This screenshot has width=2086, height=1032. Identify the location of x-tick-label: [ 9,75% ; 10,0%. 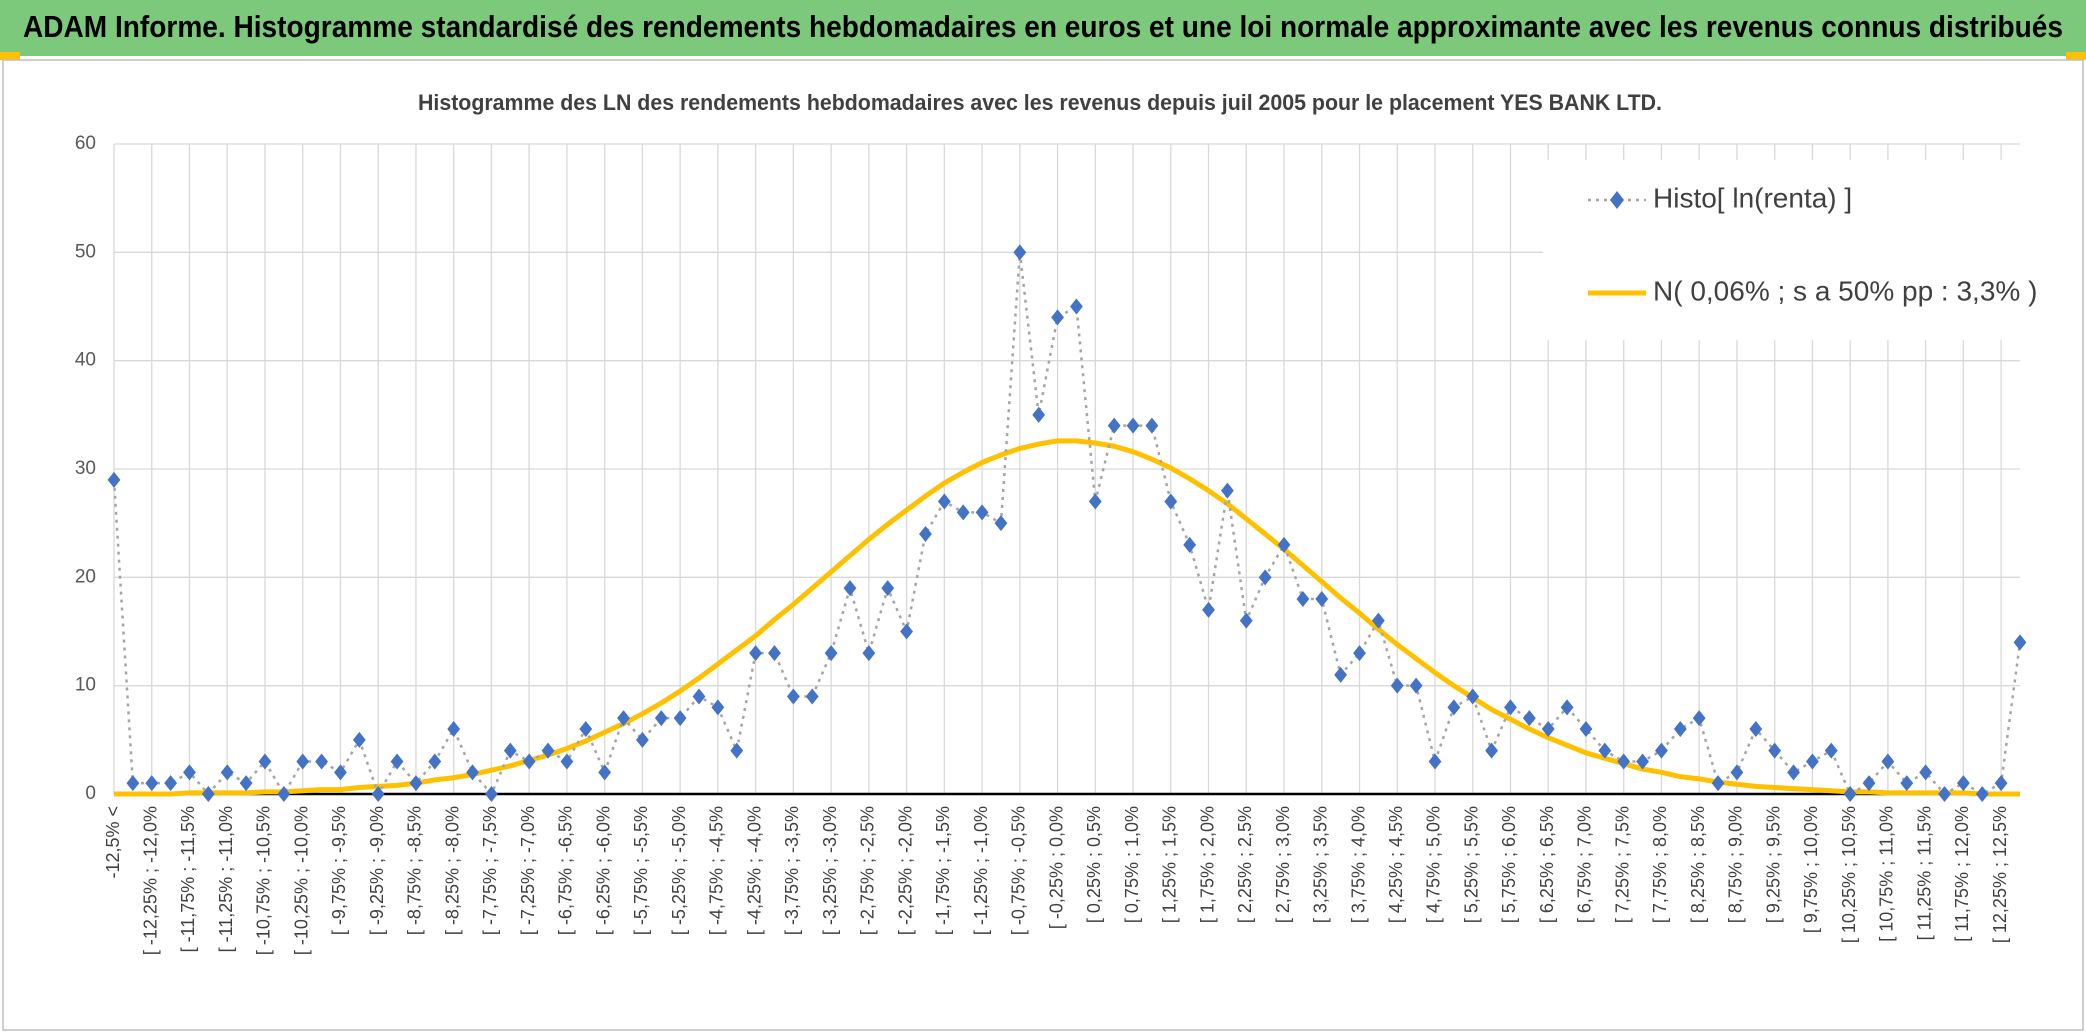
(1811, 869).